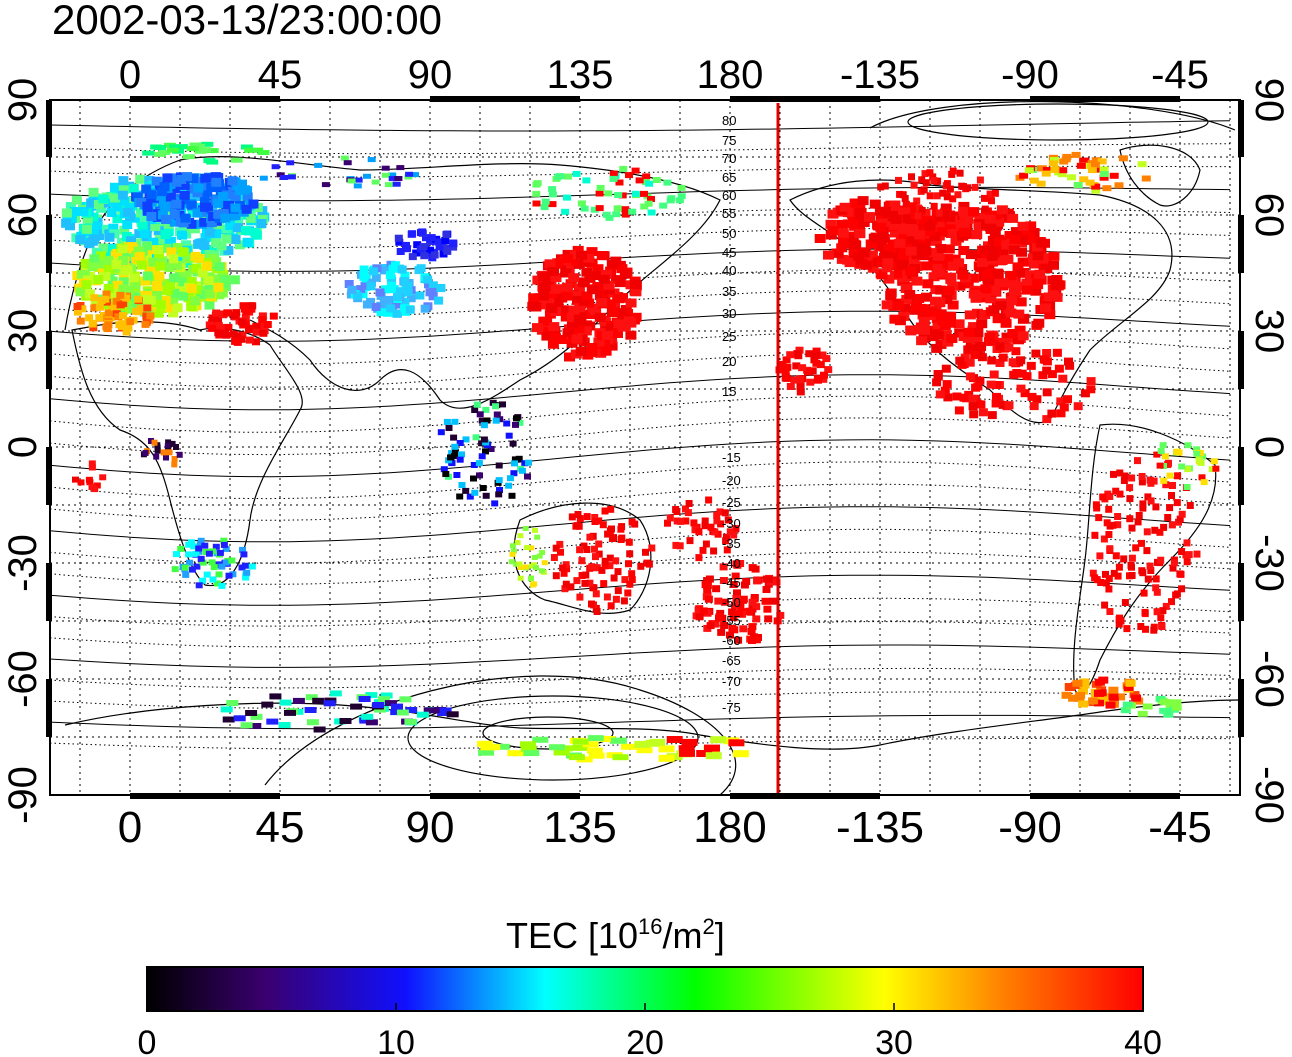  What do you see at coordinates (729, 213) in the screenshot?
I see `contour-label: 55` at bounding box center [729, 213].